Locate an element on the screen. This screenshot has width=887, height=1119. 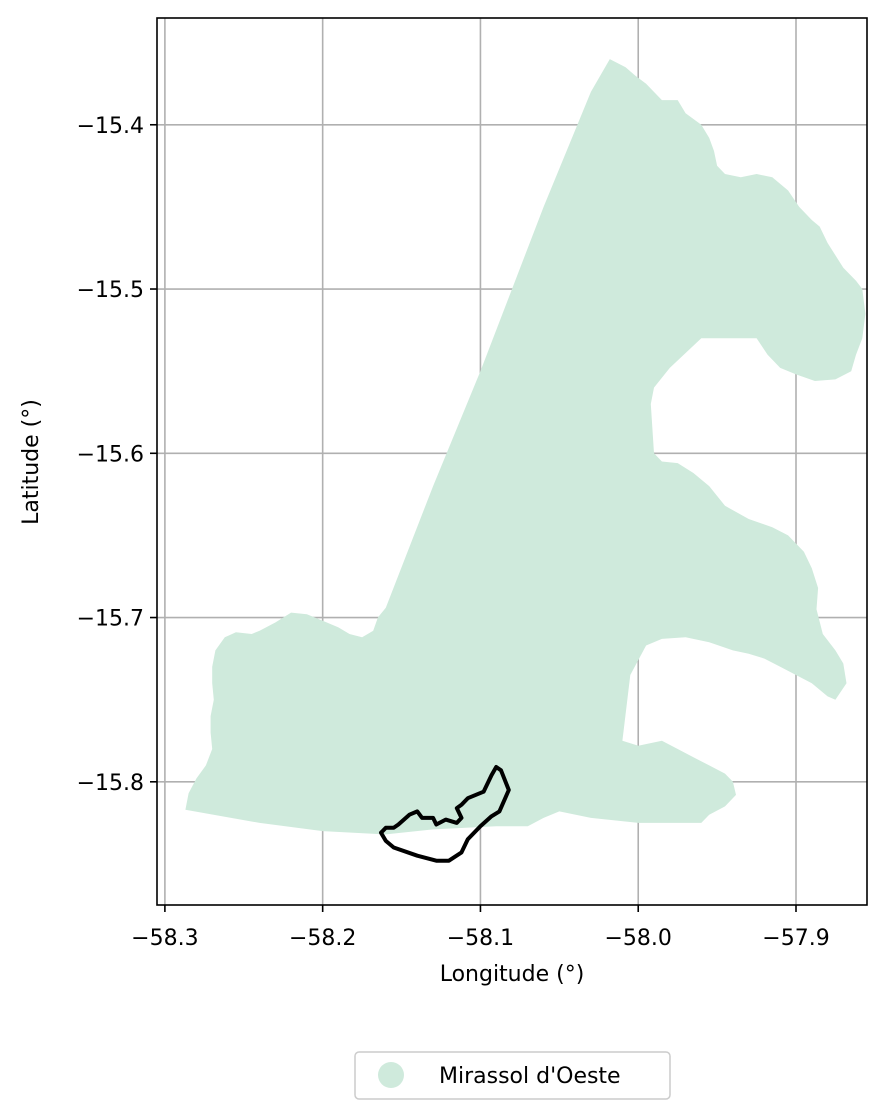
y-tick-label: −15.7 is located at coordinates (110, 619).